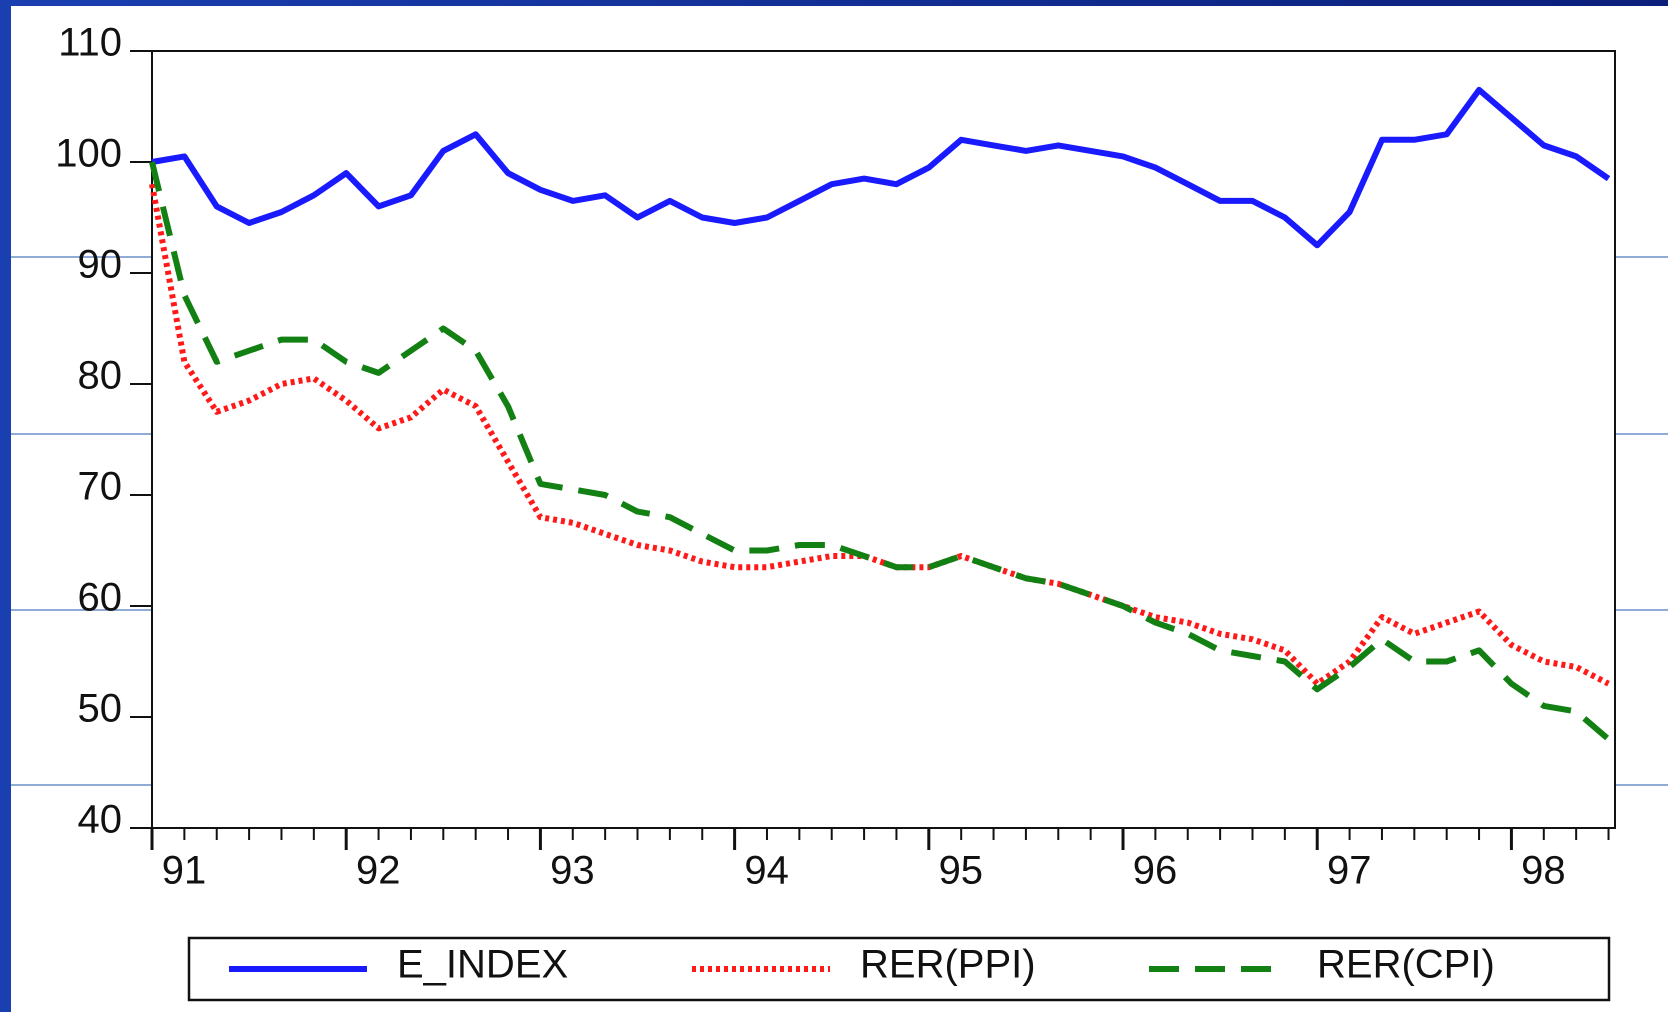 The image size is (1668, 1012). What do you see at coordinates (1406, 965) in the screenshot?
I see `legend-label: RER(CPI)` at bounding box center [1406, 965].